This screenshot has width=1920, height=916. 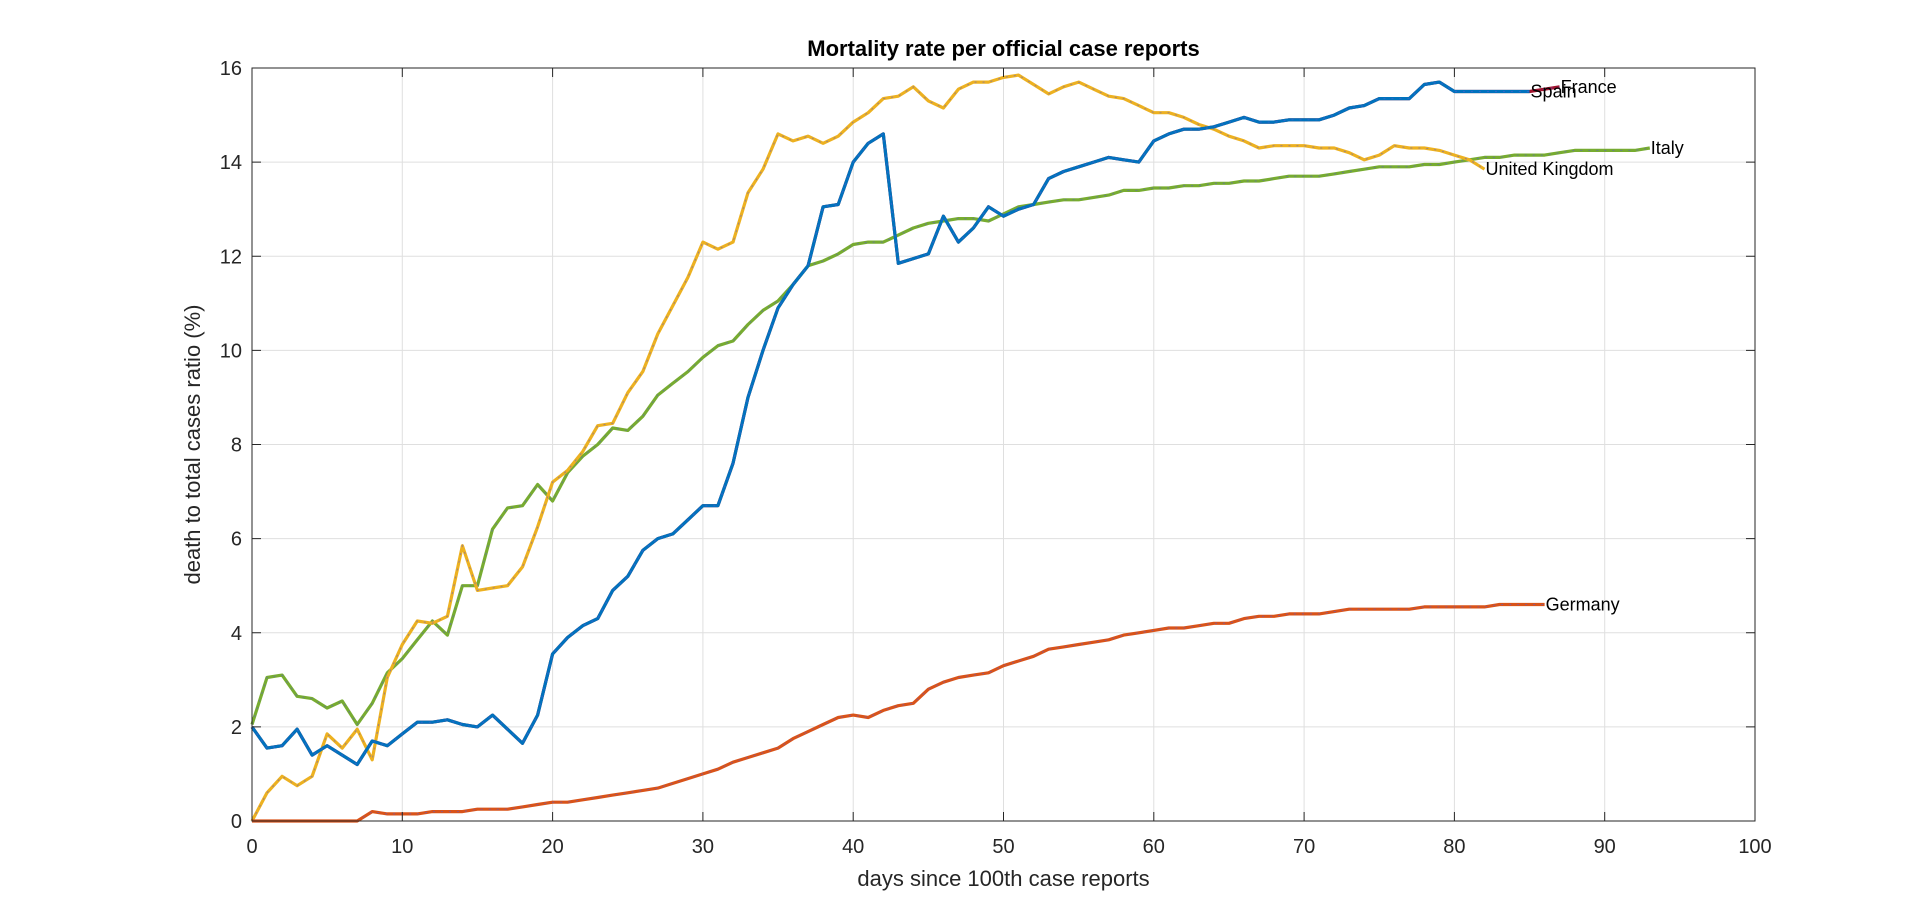 What do you see at coordinates (1304, 847) in the screenshot?
I see `x-tick-label: 70` at bounding box center [1304, 847].